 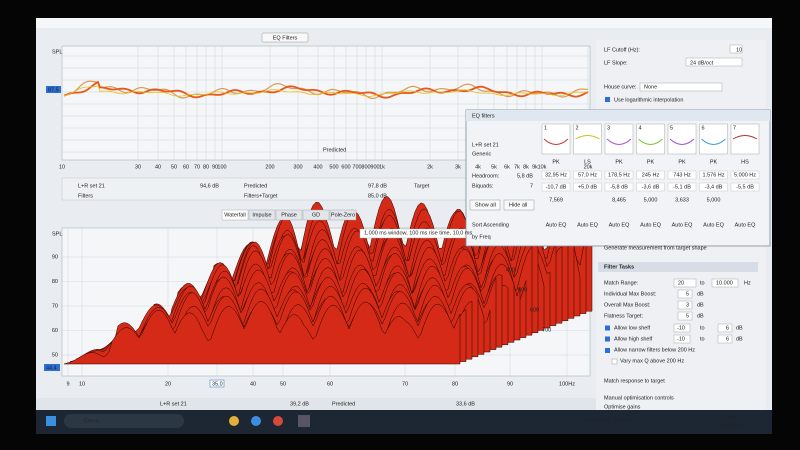 I want to click on x-tick-label: 80, so click(x=455, y=384).